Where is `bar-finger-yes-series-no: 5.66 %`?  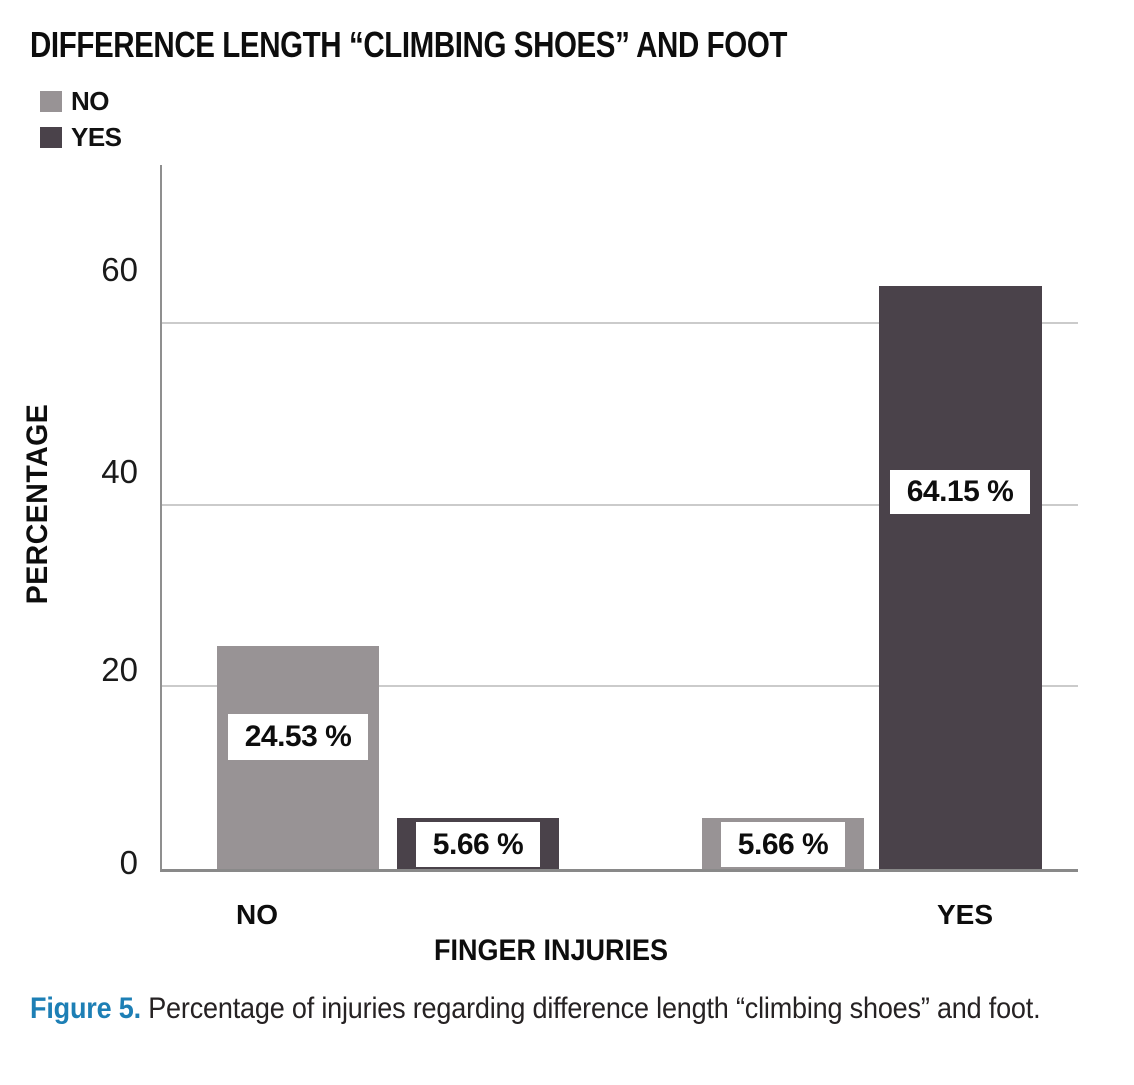 bar-finger-yes-series-no: 5.66 % is located at coordinates (783, 843).